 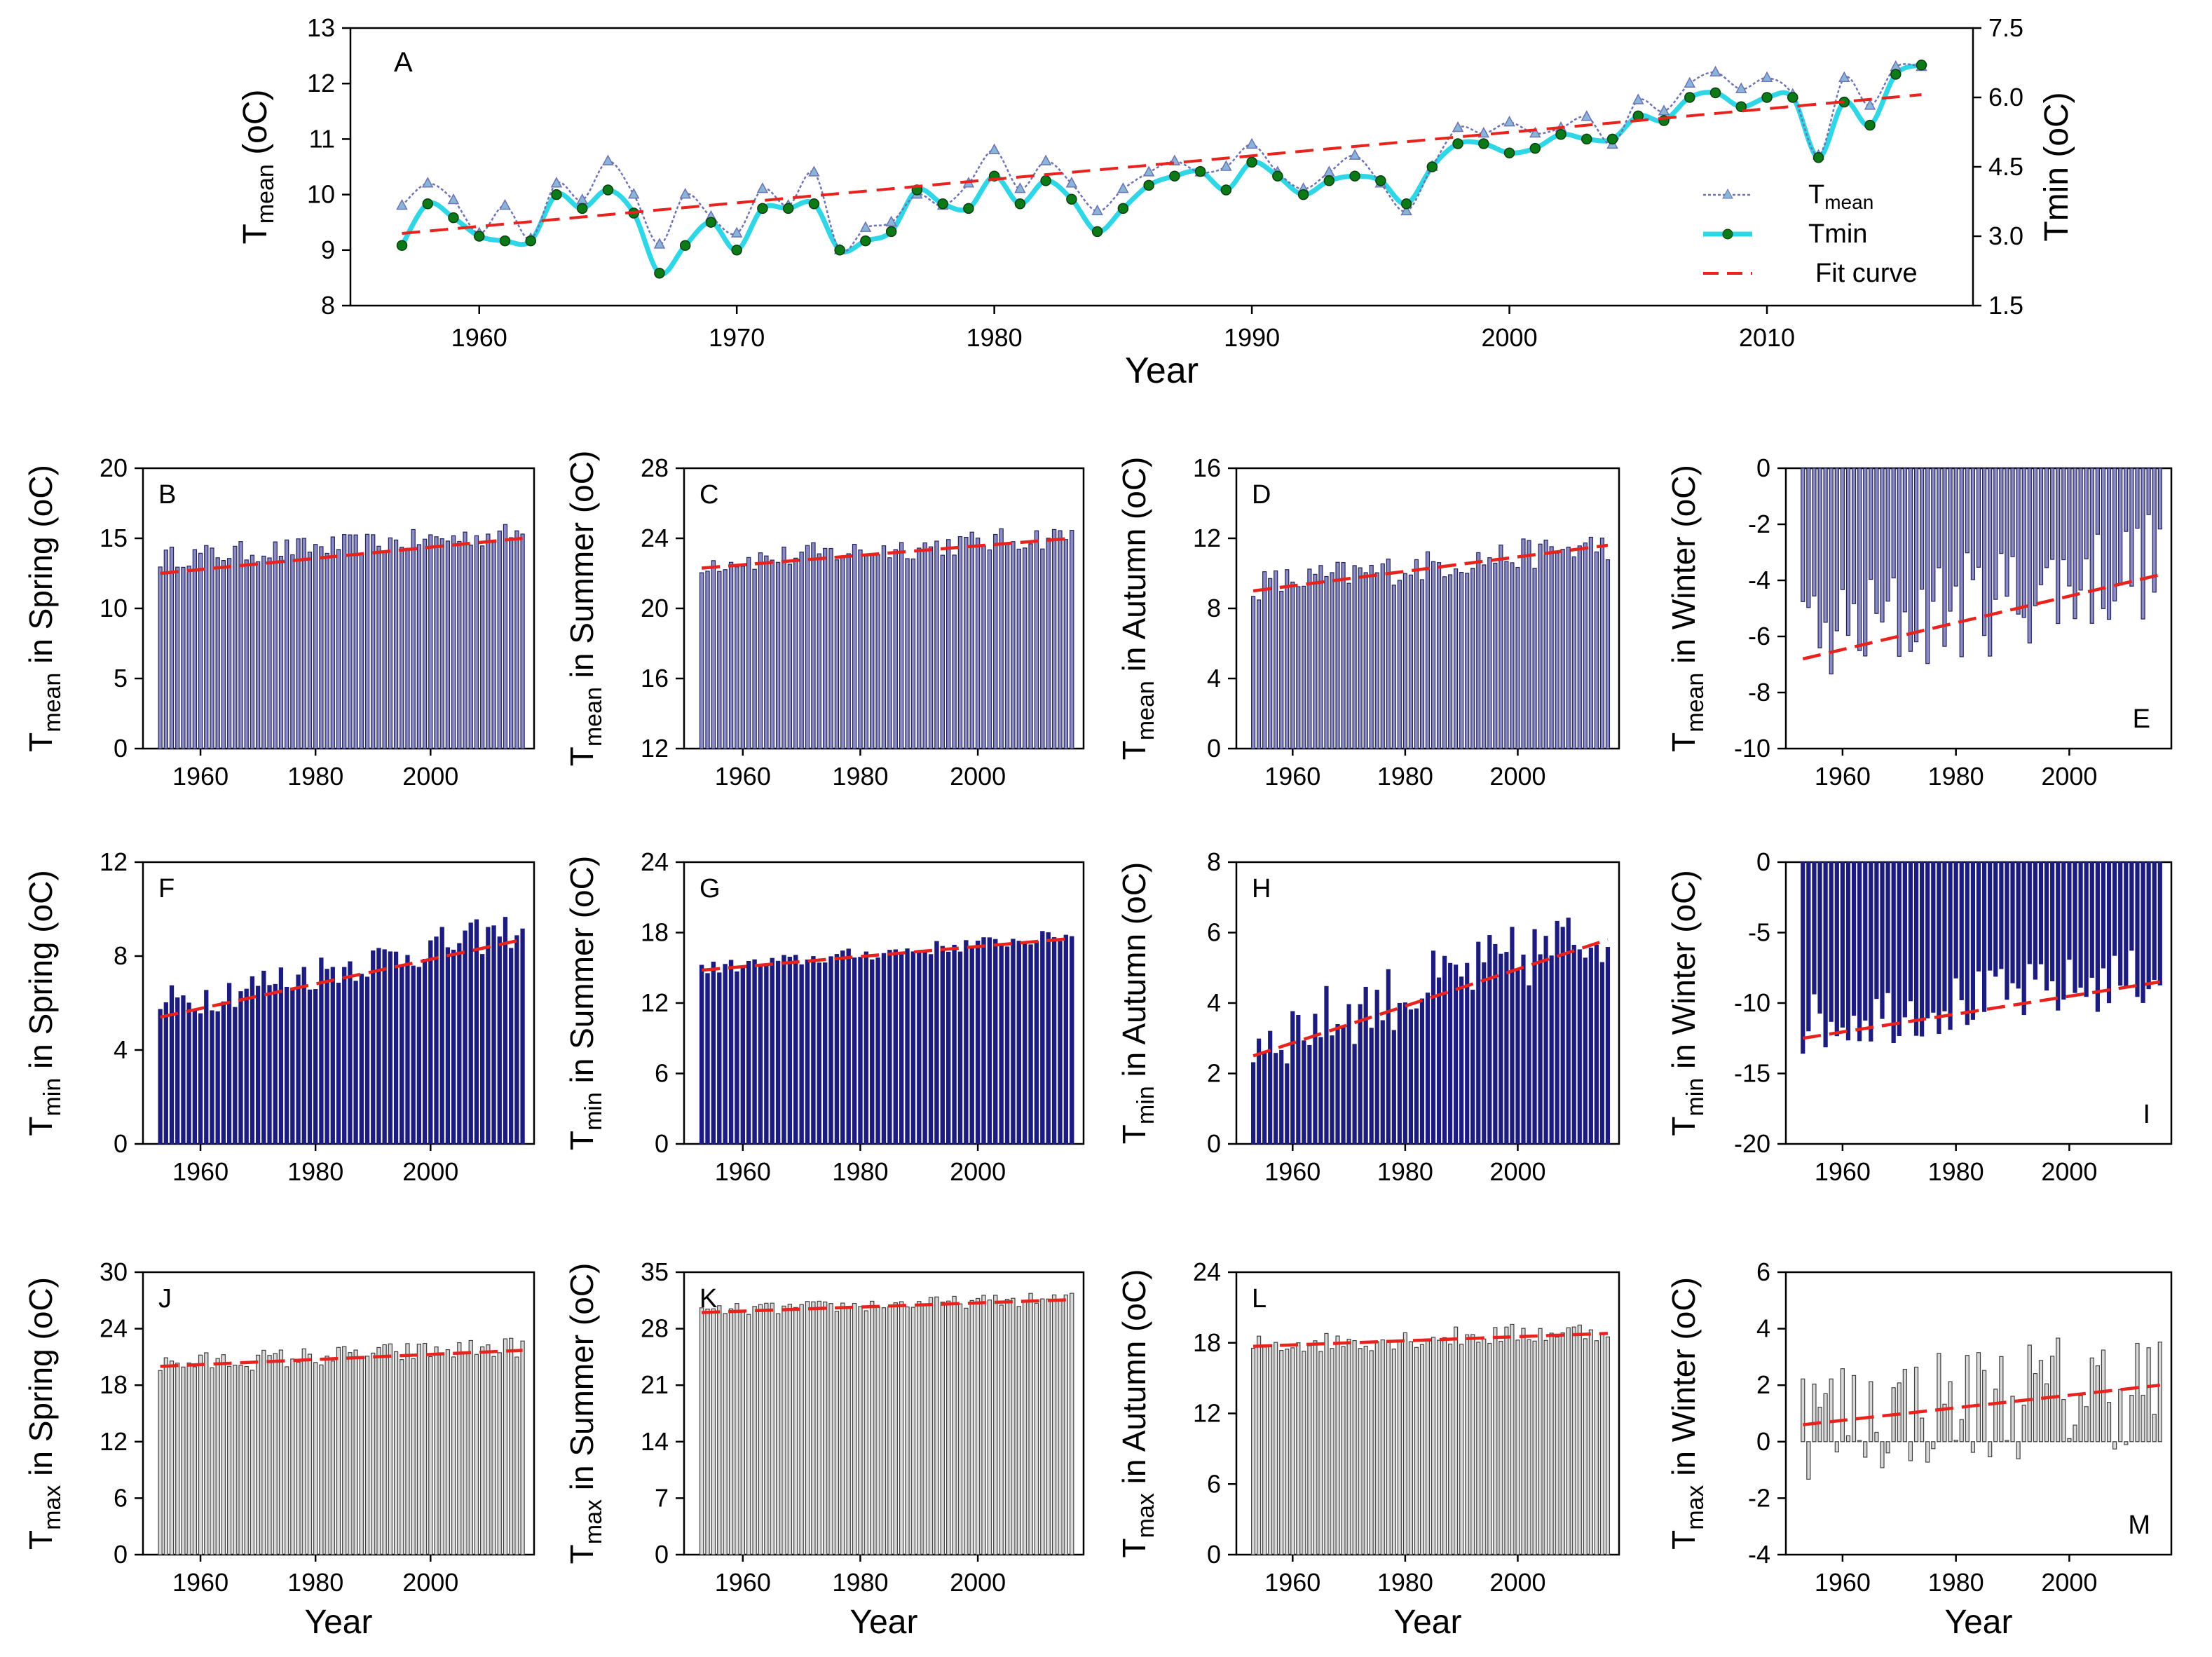 I want to click on panel-d: 0 4 8 12 16 1960 1980 2000 D Tmean in Autumn (oC), so click(x=1368, y=622).